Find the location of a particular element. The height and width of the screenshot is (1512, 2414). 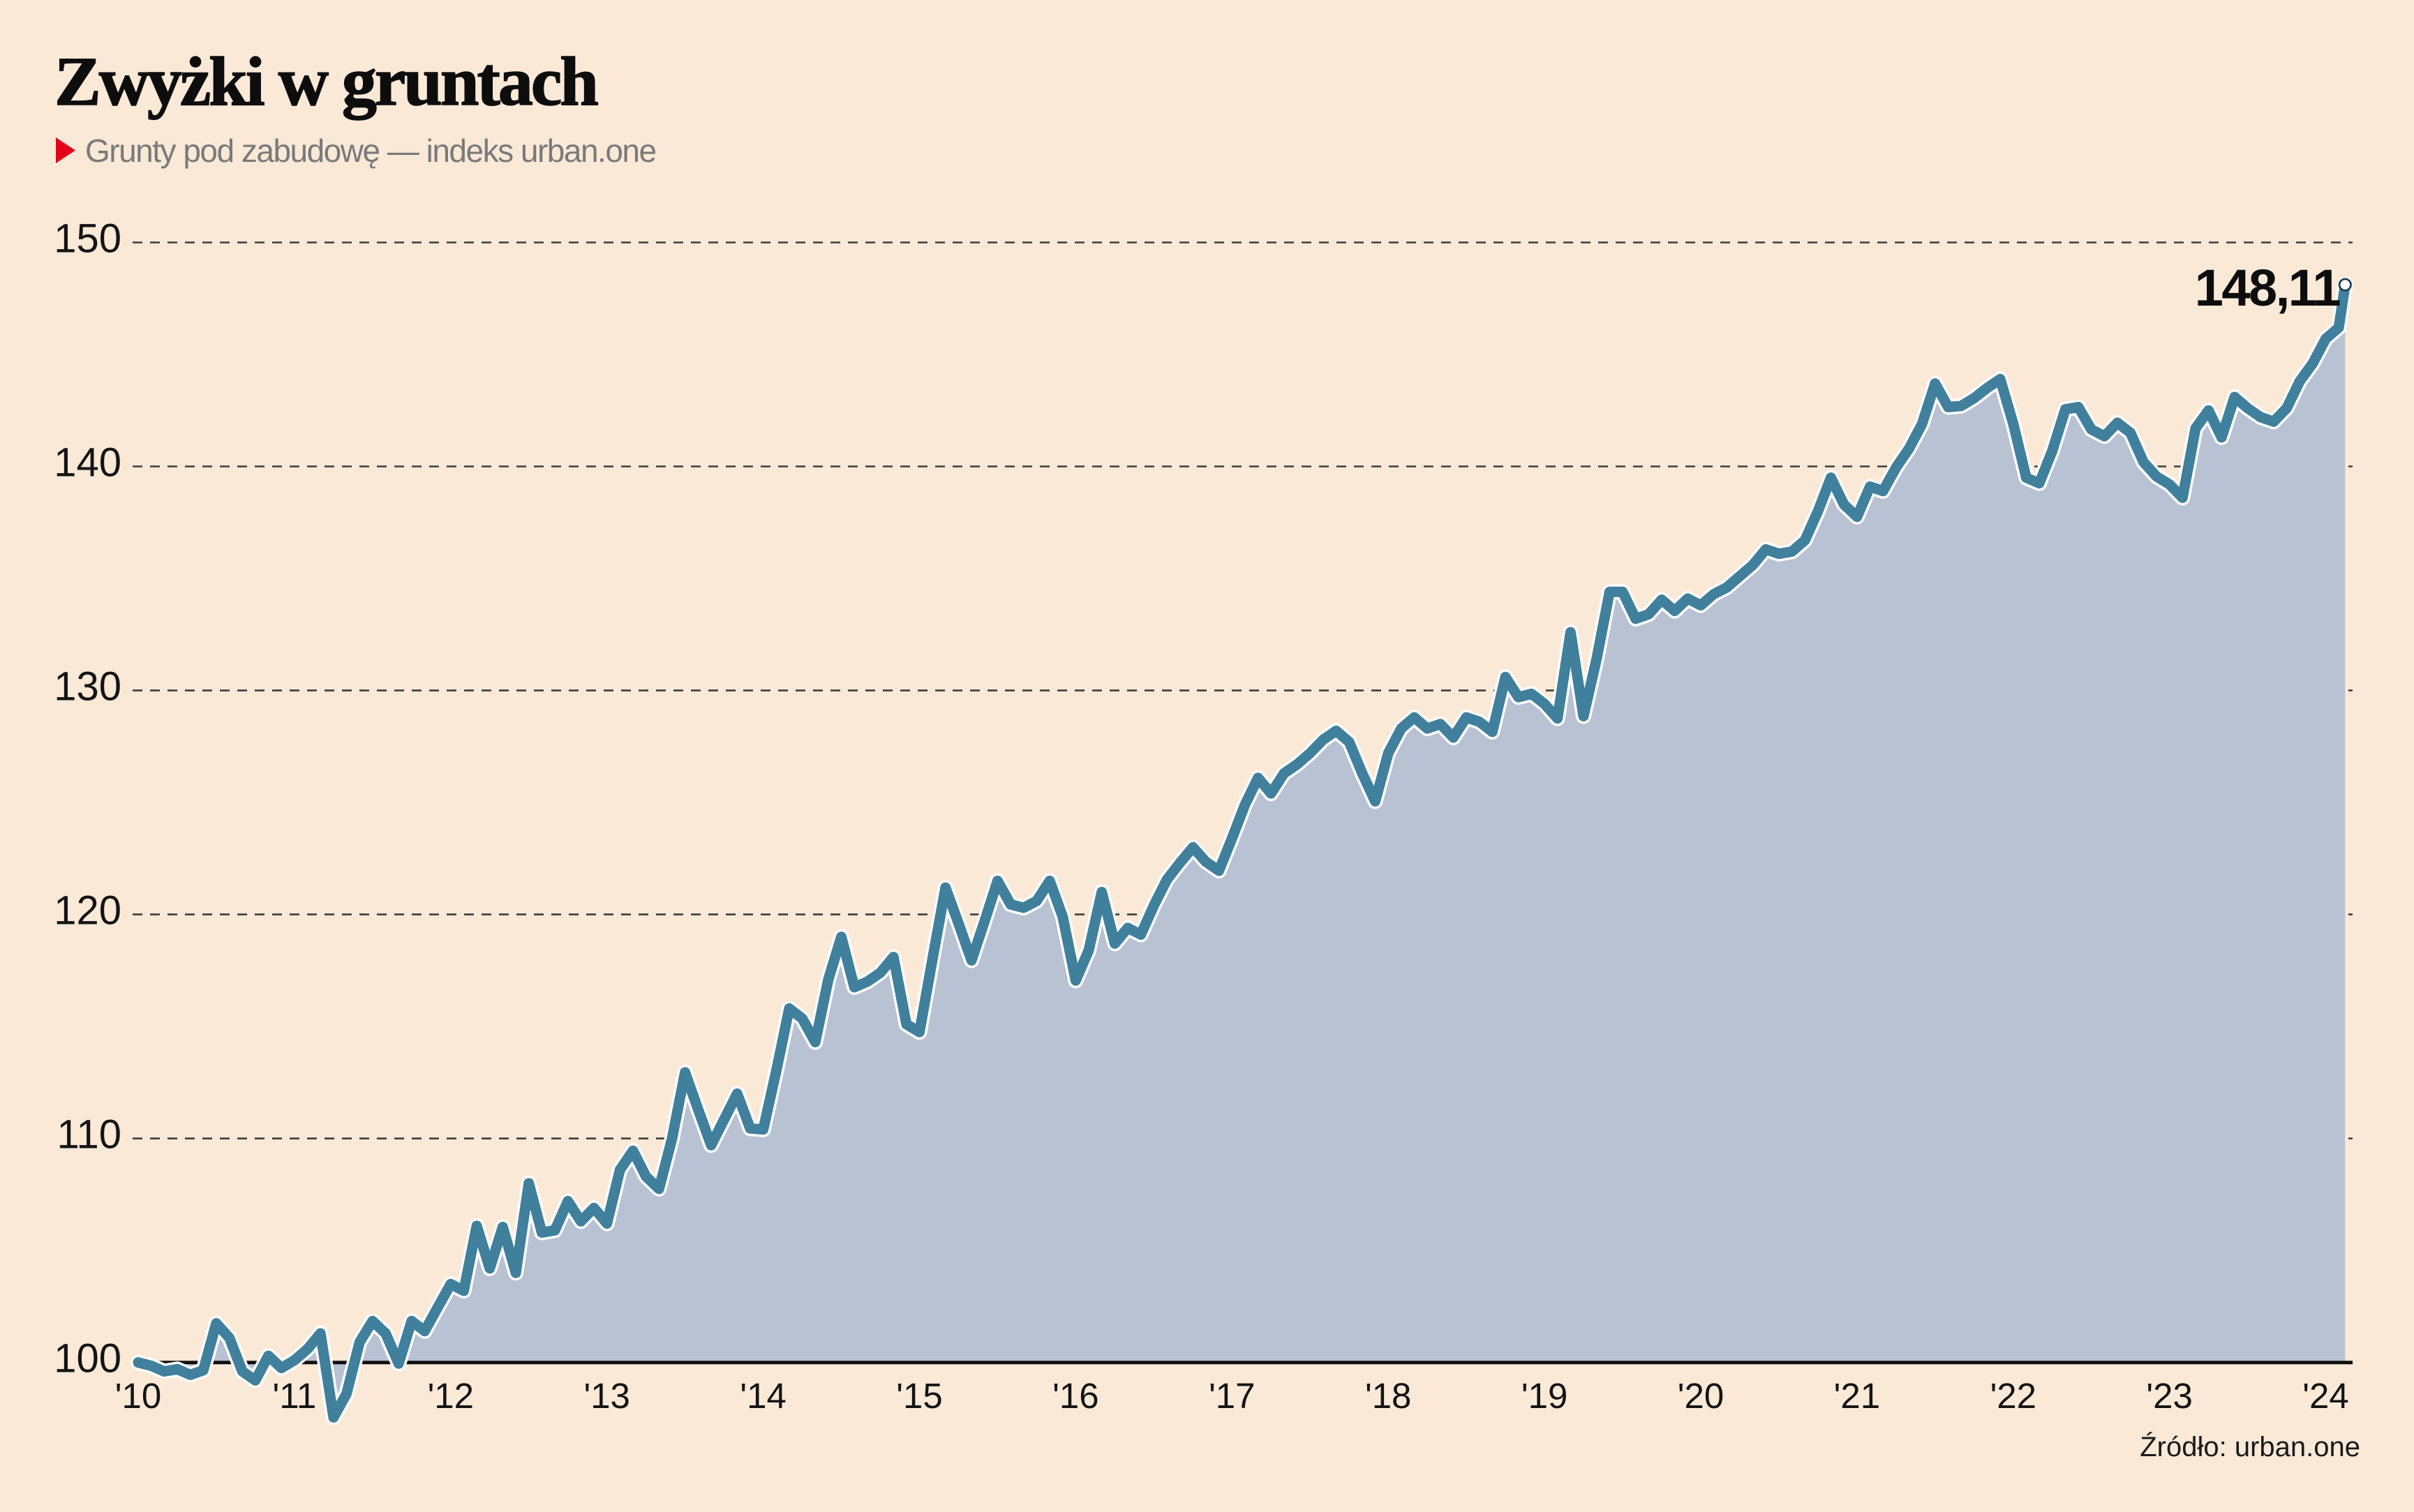

svg-text: '15 is located at coordinates (919, 1396).